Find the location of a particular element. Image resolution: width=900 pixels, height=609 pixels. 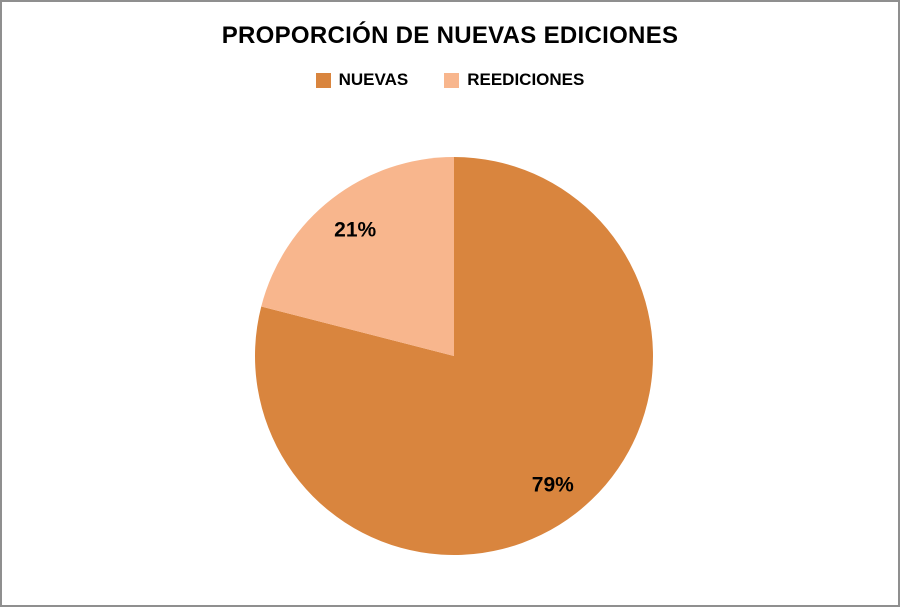

legend-swatch-reediciones-icon is located at coordinates (452, 80).